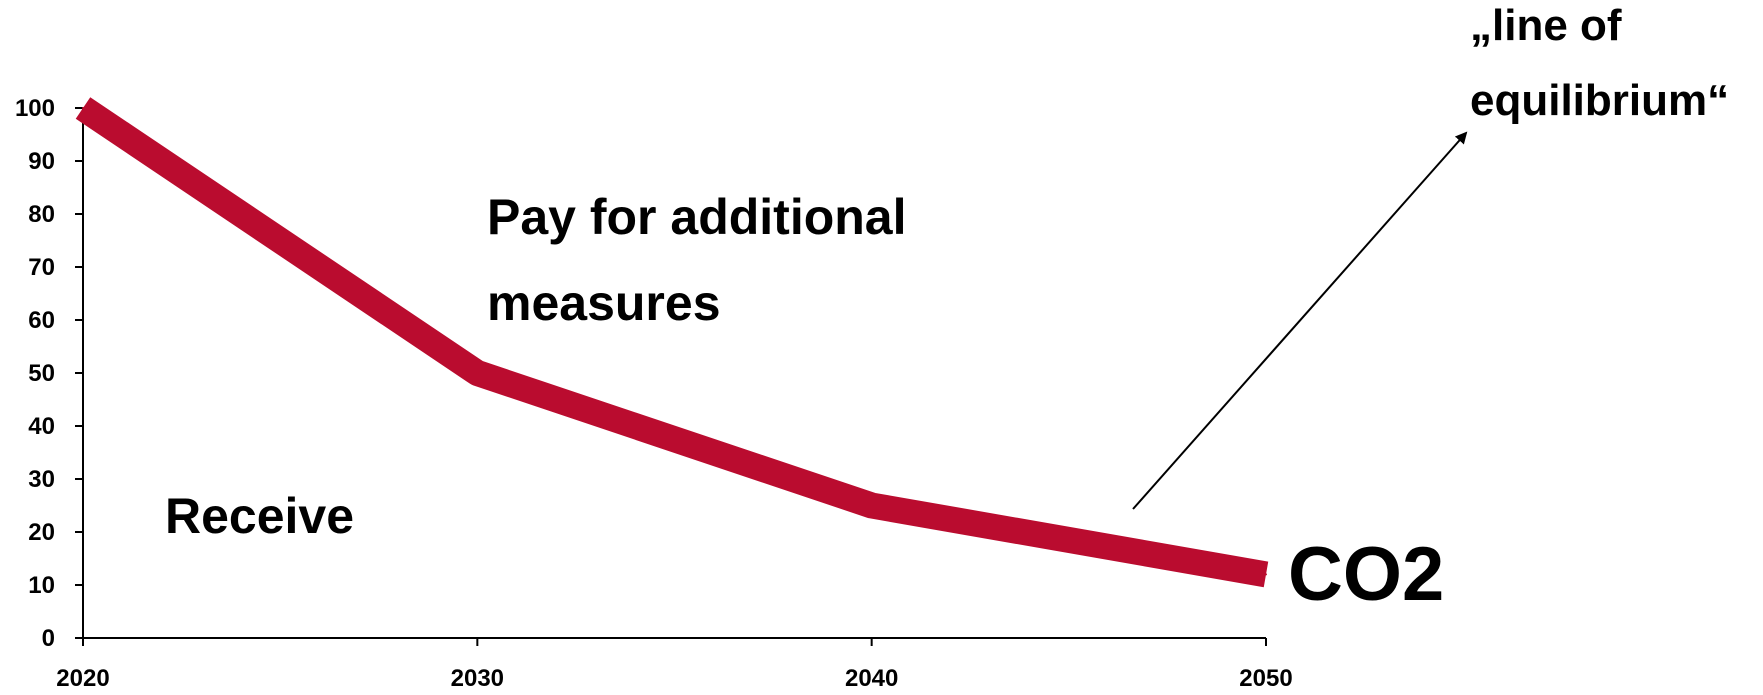 Image resolution: width=1763 pixels, height=695 pixels. I want to click on y-tick-label: 80, so click(41, 214).